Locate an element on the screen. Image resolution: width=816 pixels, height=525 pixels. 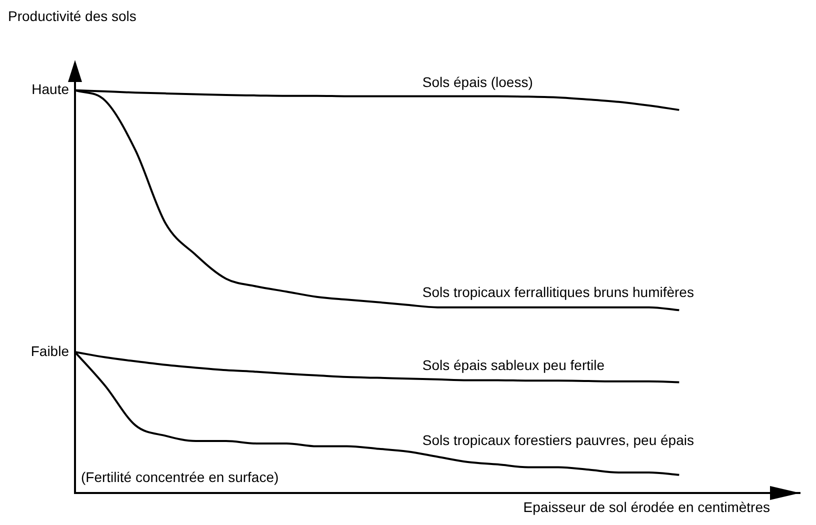
series-label: Sols épais sableux peu fertile is located at coordinates (513, 364).